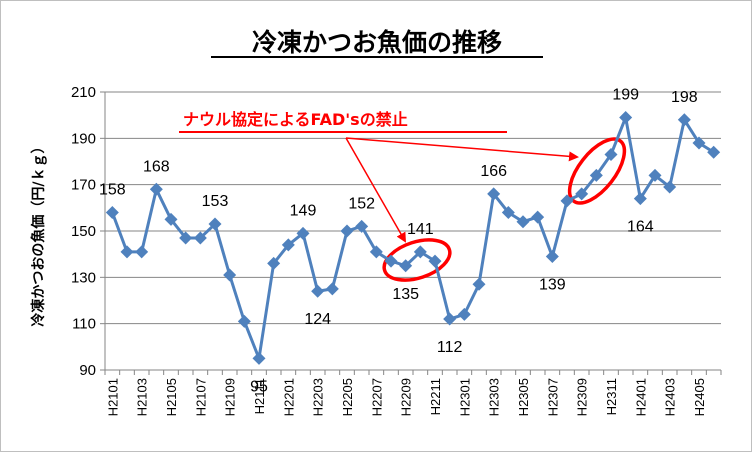 This screenshot has width=752, height=452. I want to click on data-label: 166, so click(493, 171).